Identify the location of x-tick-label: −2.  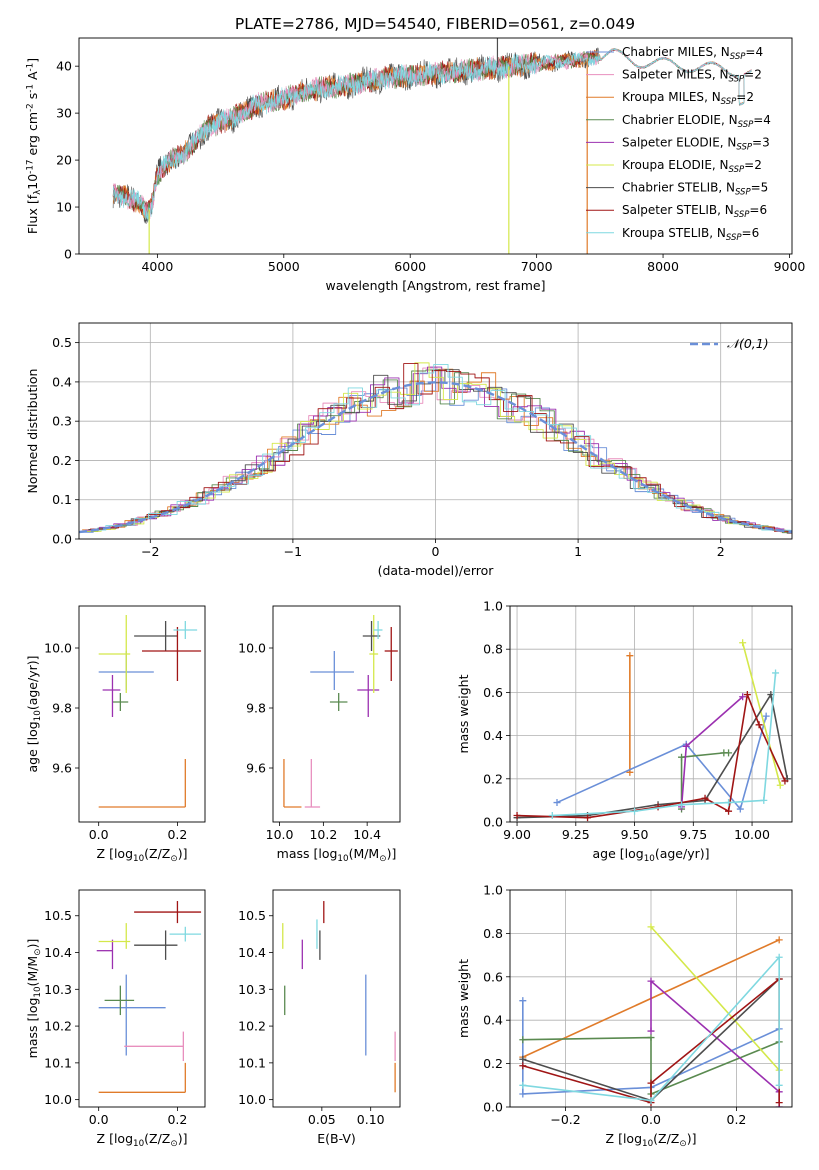
(150, 551).